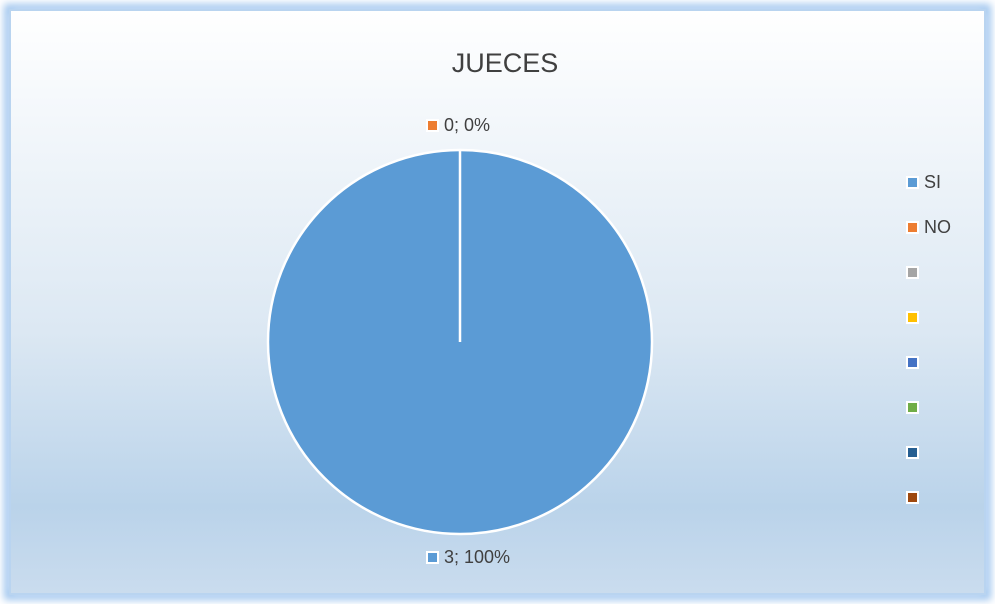  What do you see at coordinates (505, 63) in the screenshot?
I see `chart-title: JUECES` at bounding box center [505, 63].